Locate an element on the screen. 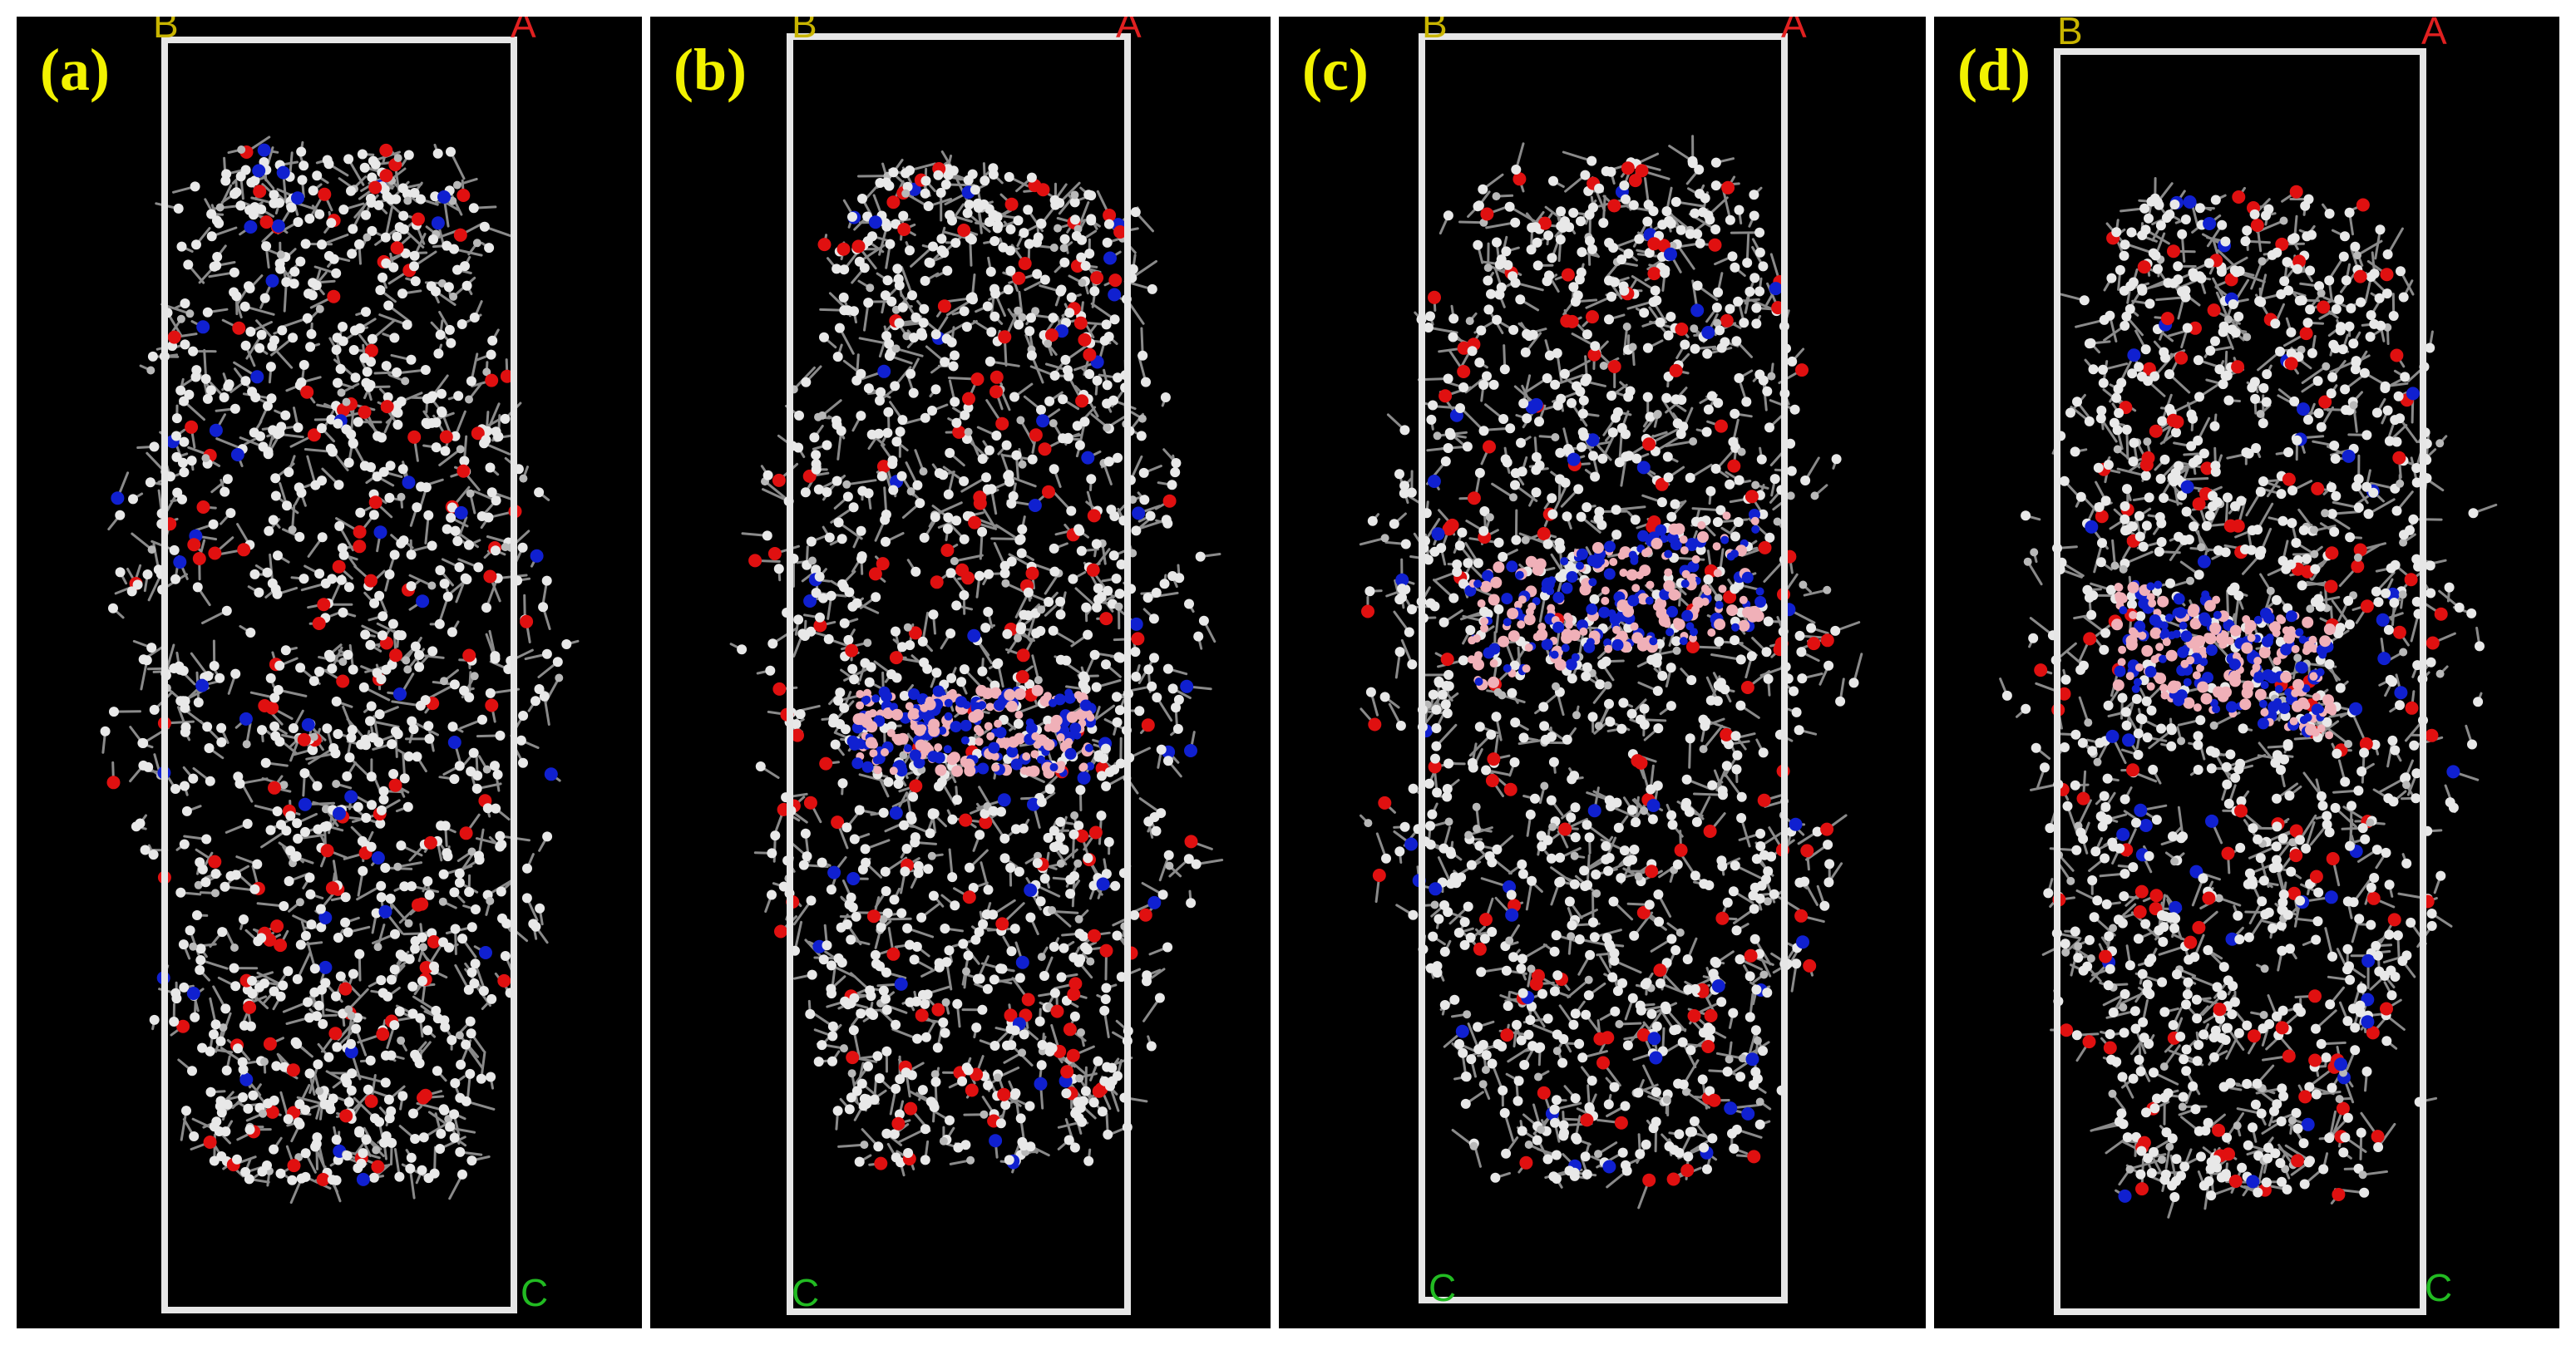 Image resolution: width=2576 pixels, height=1345 pixels. panel-b-unit-cell-box is located at coordinates (959, 674).